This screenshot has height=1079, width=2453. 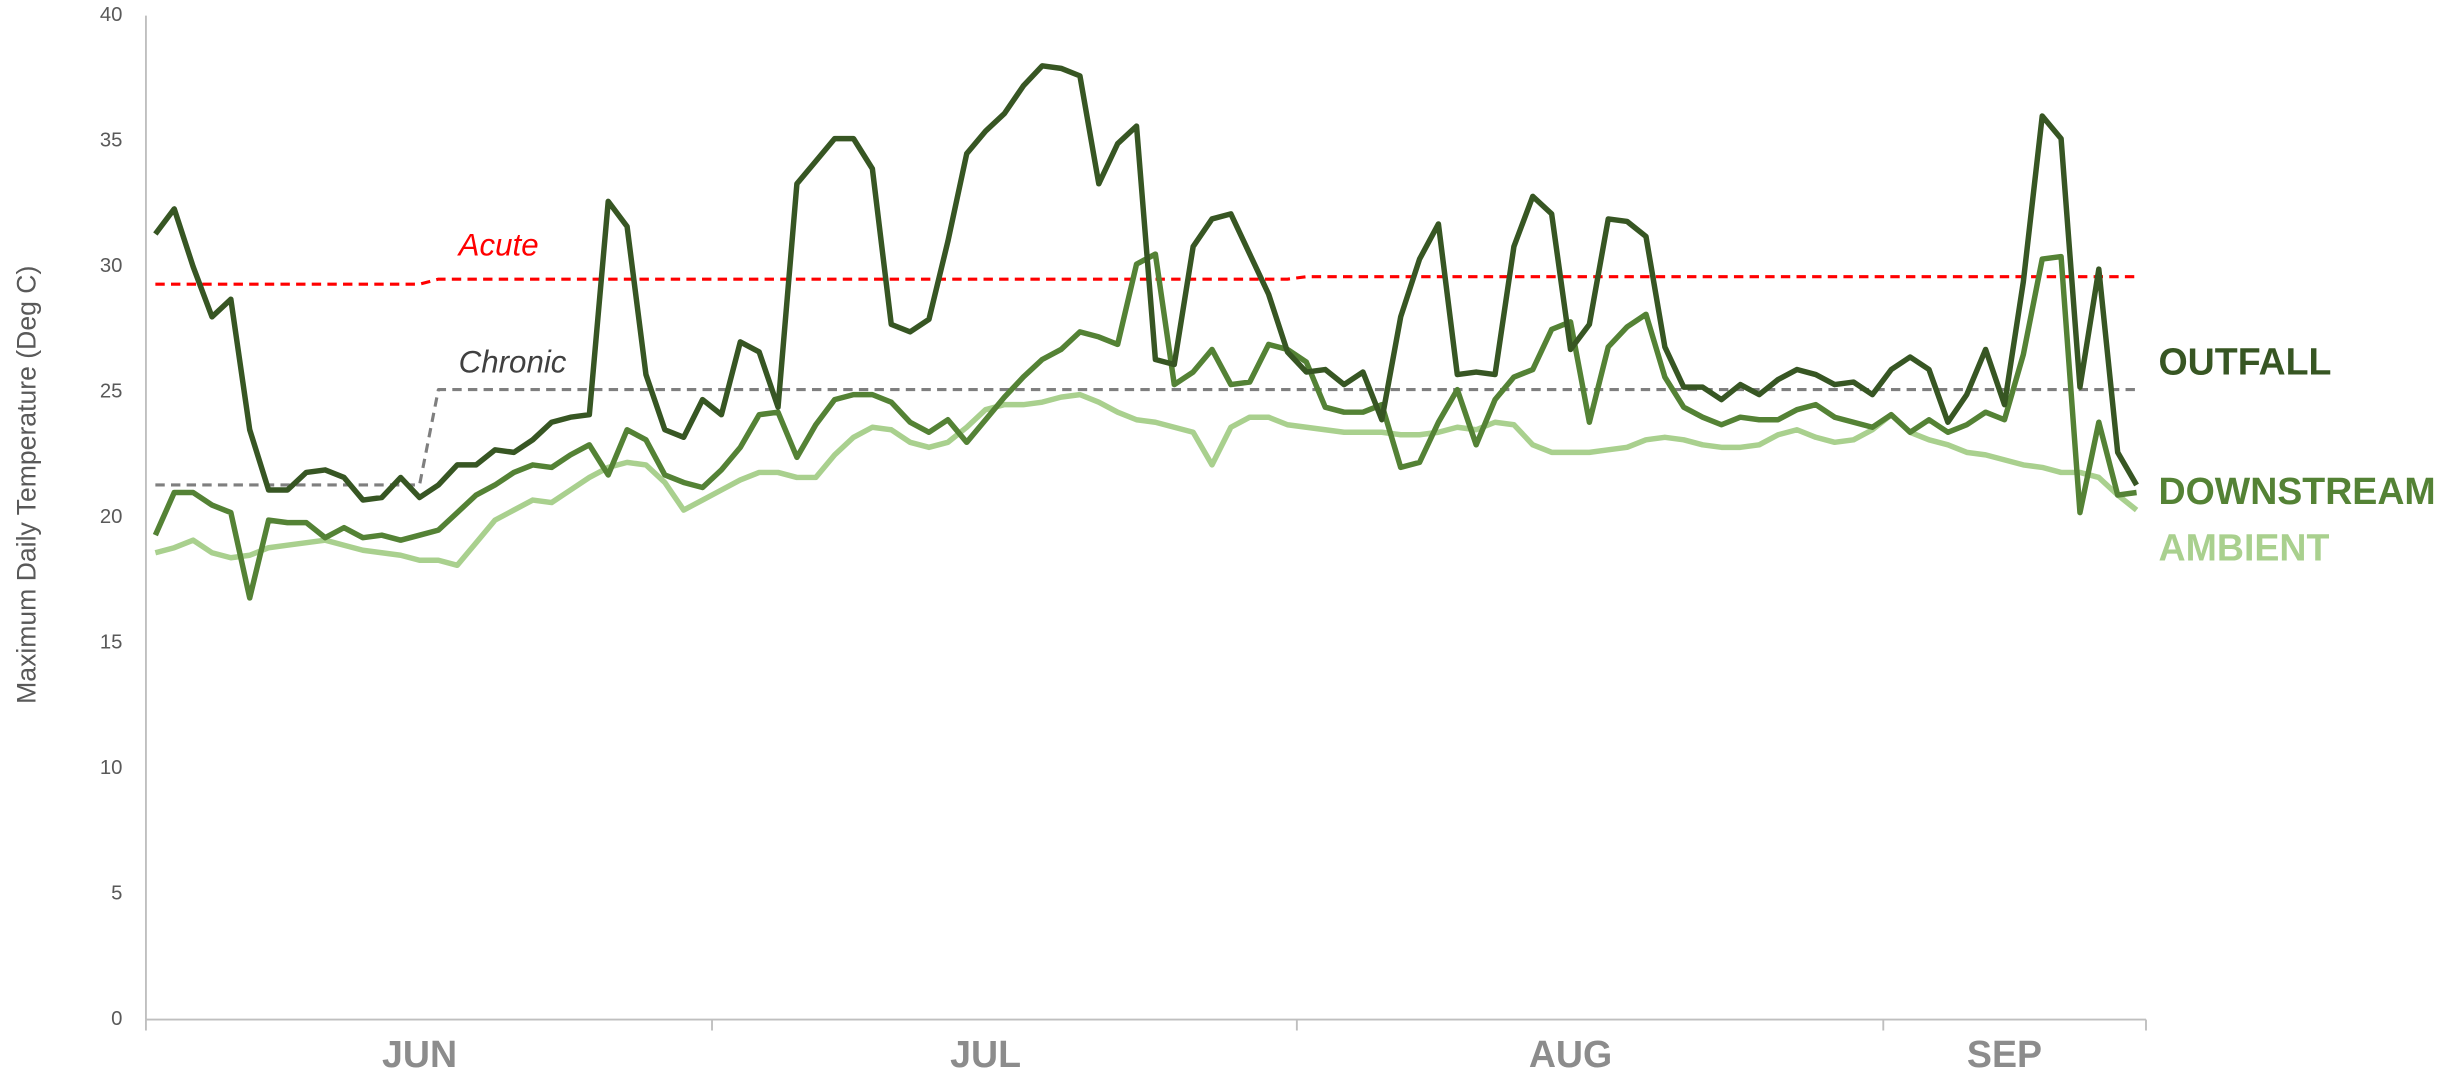 What do you see at coordinates (513, 362) in the screenshot?
I see `series-label: Chronic` at bounding box center [513, 362].